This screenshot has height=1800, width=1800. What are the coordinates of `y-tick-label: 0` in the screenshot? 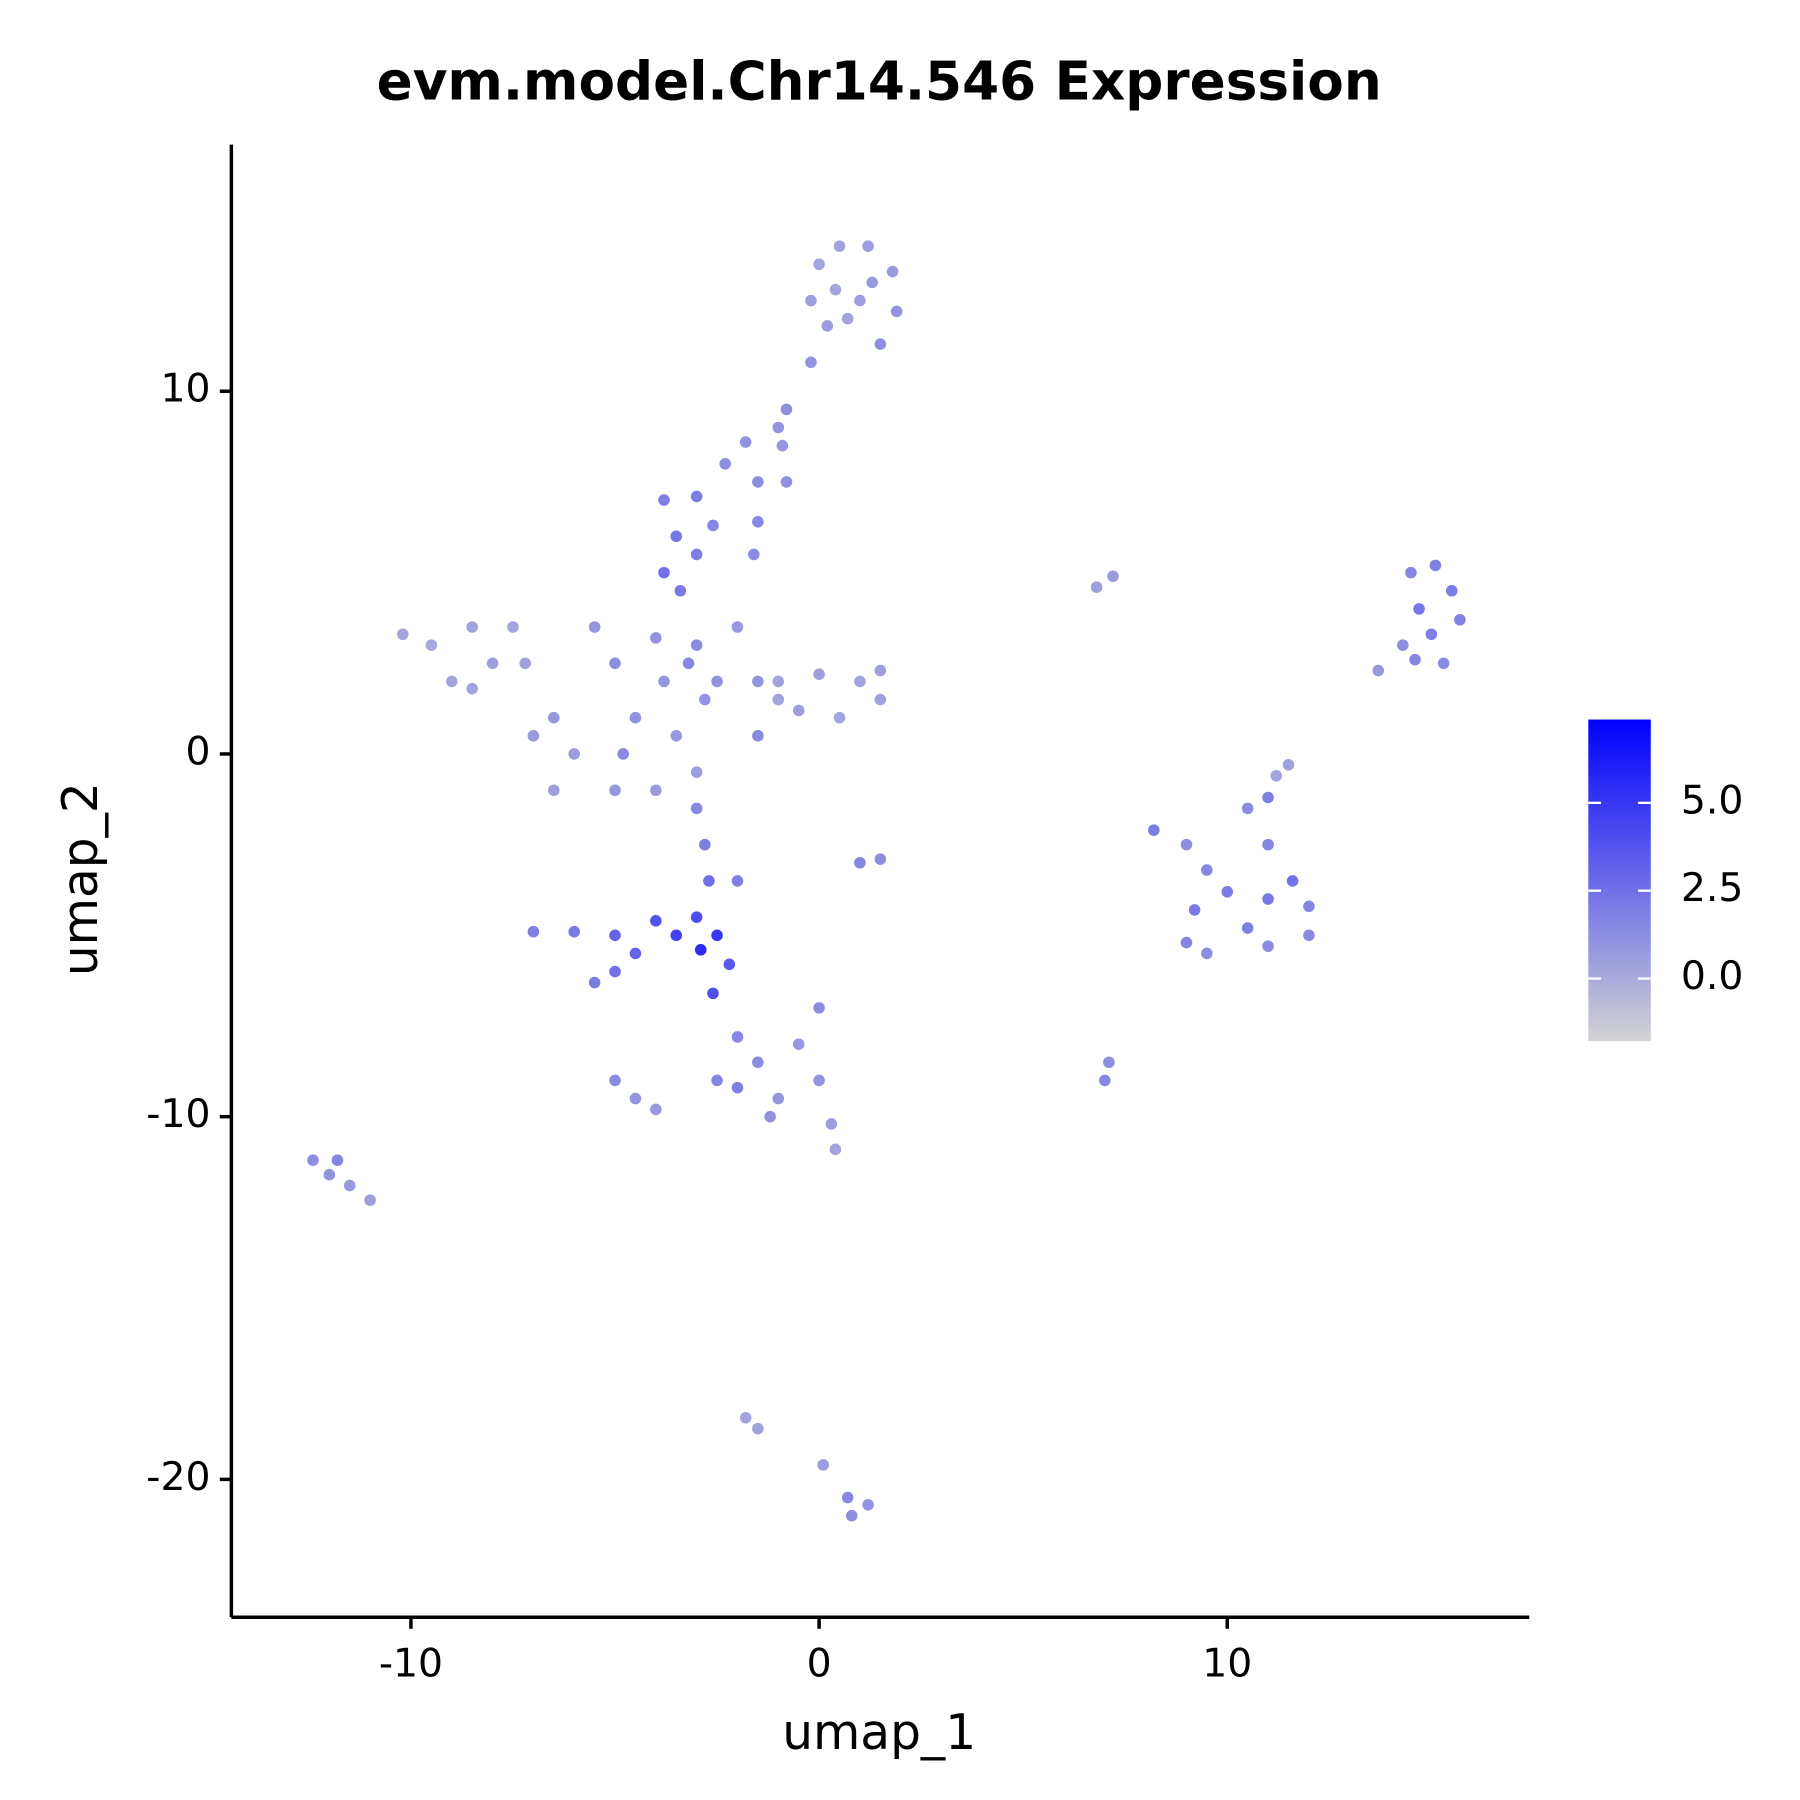 It's located at (198, 751).